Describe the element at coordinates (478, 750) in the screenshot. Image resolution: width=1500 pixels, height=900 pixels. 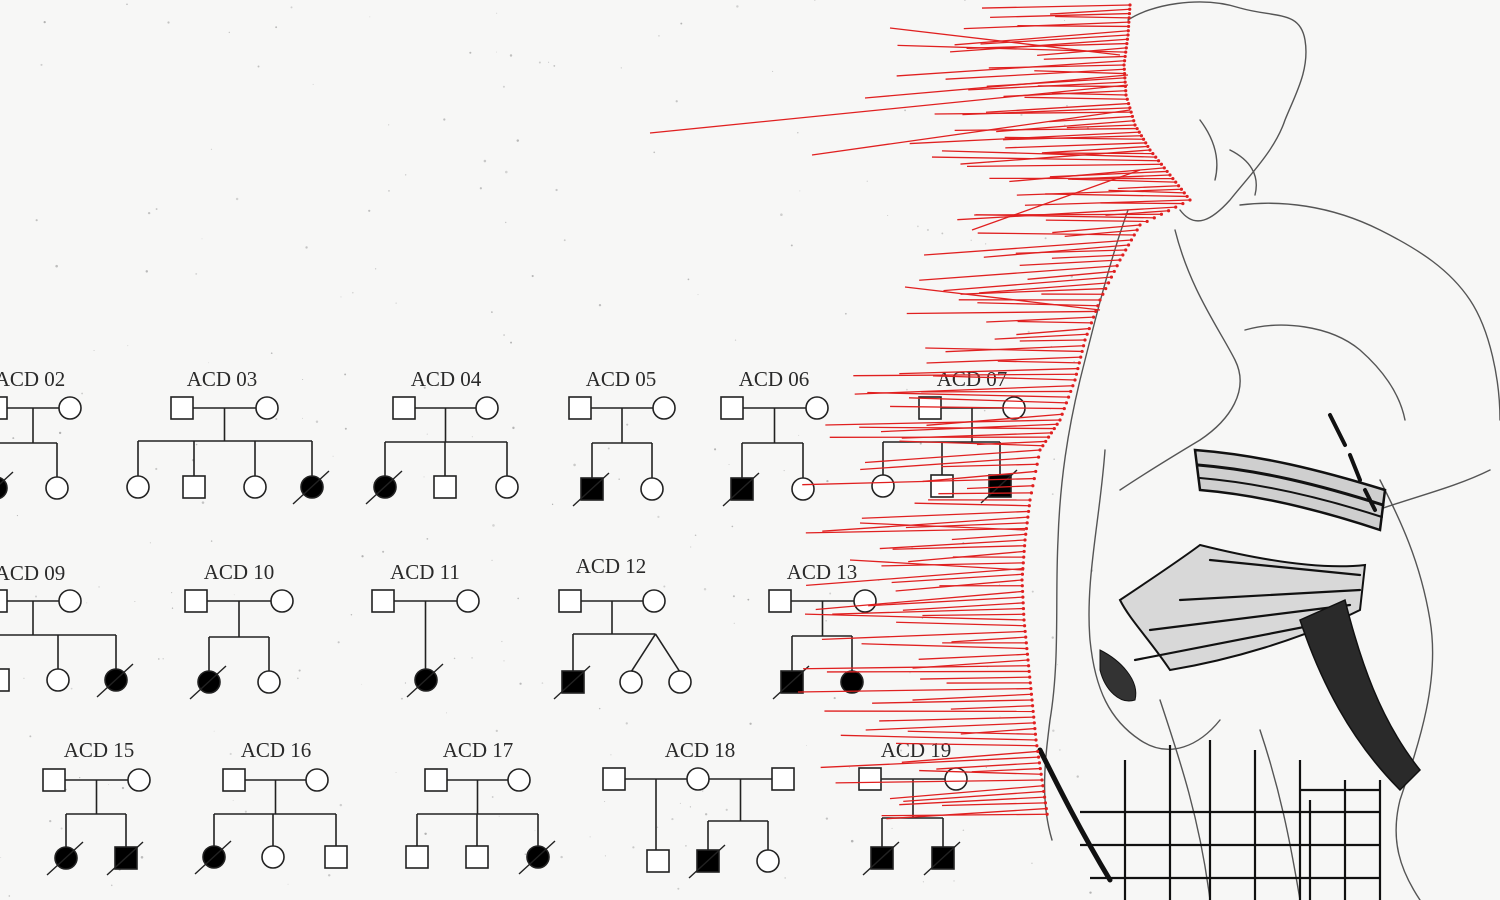
I see `pedigree-label: ACD 17` at that location.